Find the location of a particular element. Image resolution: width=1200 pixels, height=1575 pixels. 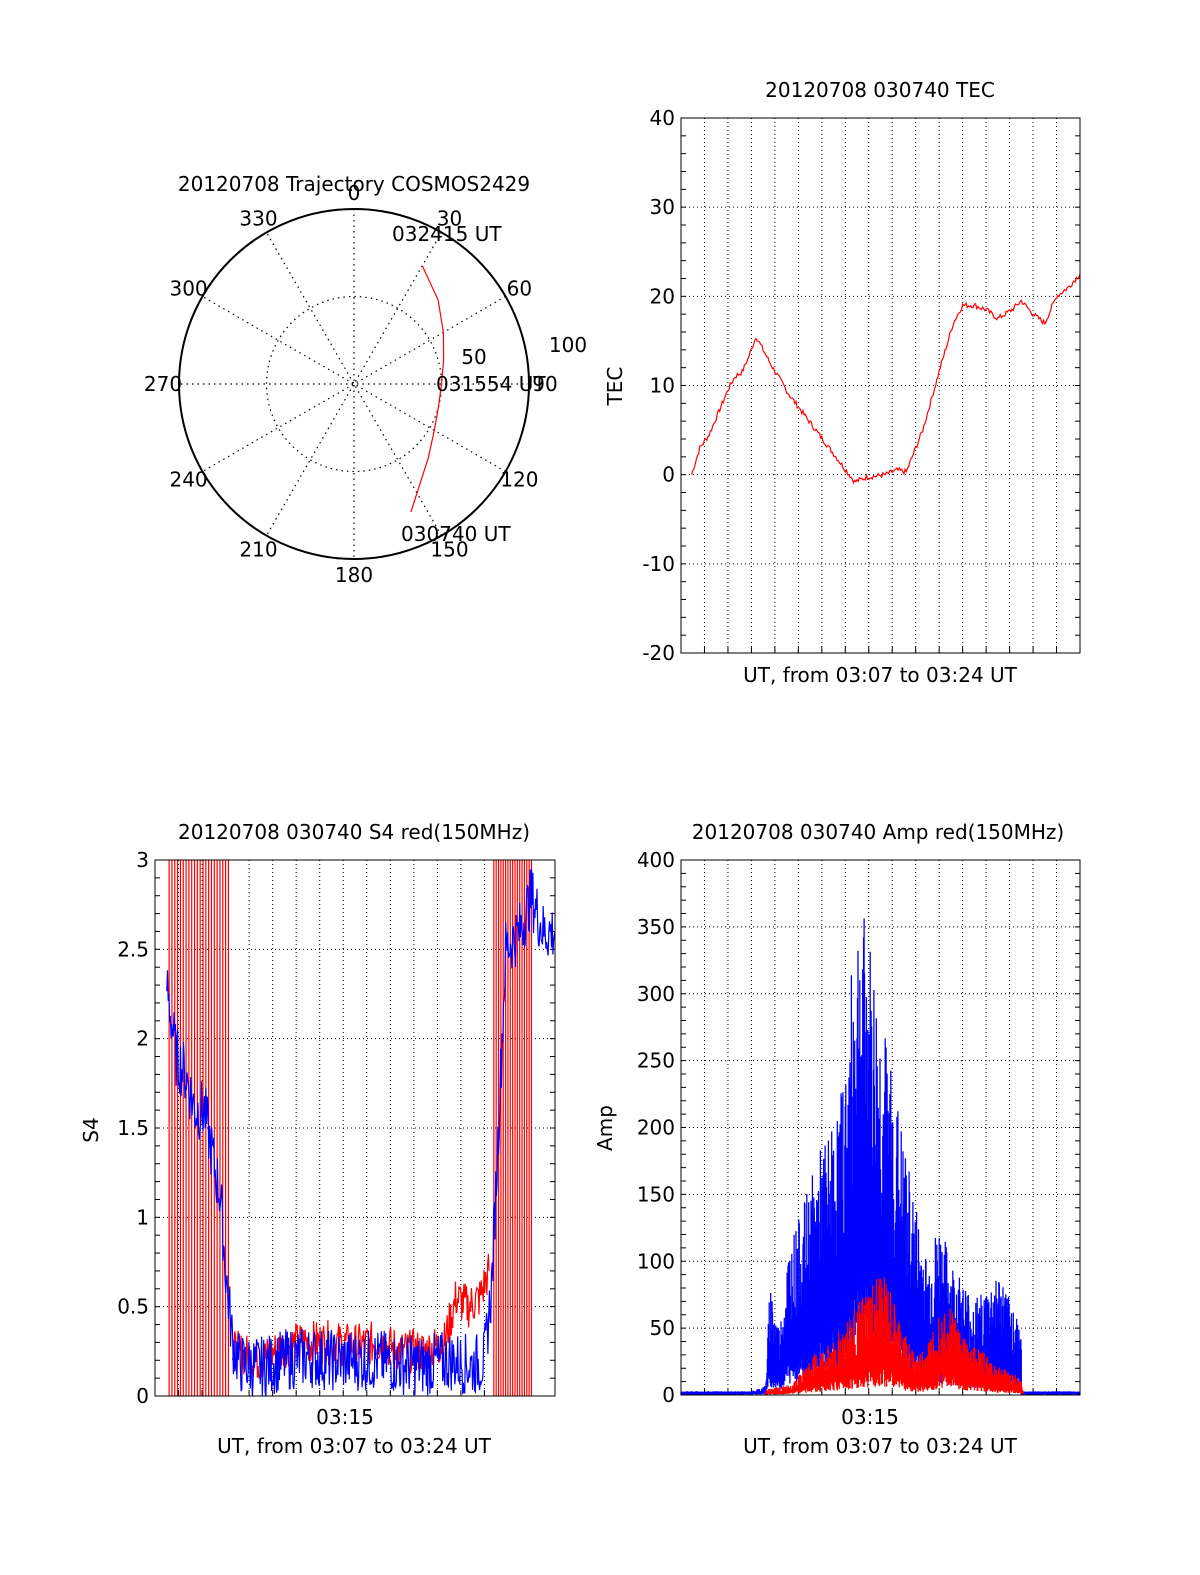

polar-angle-label-330: 330 is located at coordinates (258, 219).